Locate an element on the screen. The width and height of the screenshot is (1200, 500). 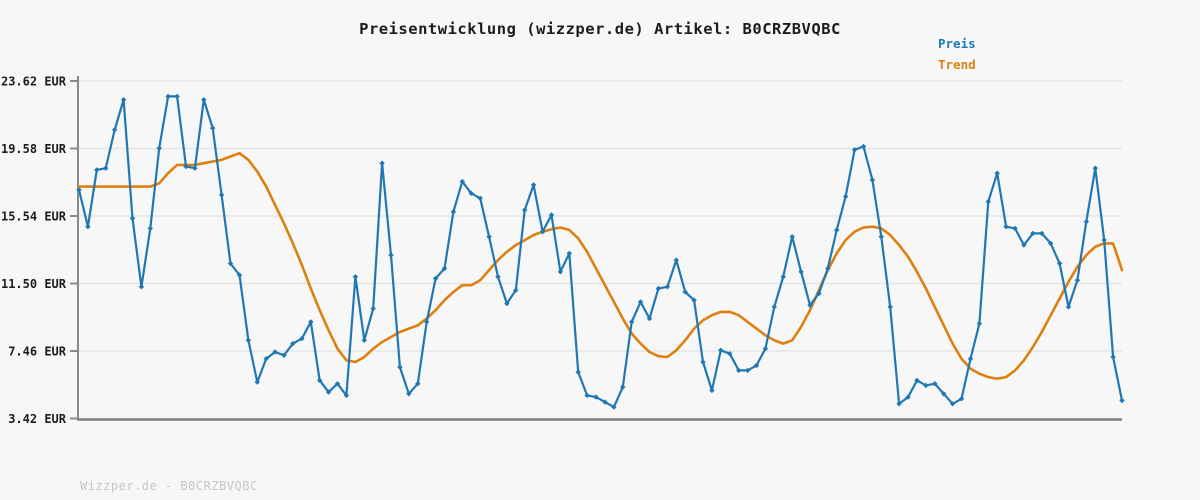
legend: Preis Trend is located at coordinates (957, 54).